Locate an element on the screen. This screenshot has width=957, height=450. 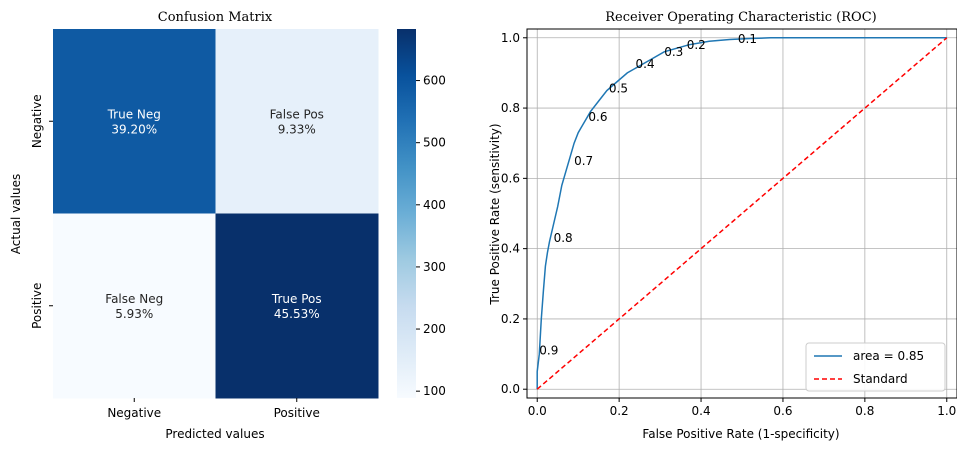
colorbar-tick-label: 400 is located at coordinates (434, 205).